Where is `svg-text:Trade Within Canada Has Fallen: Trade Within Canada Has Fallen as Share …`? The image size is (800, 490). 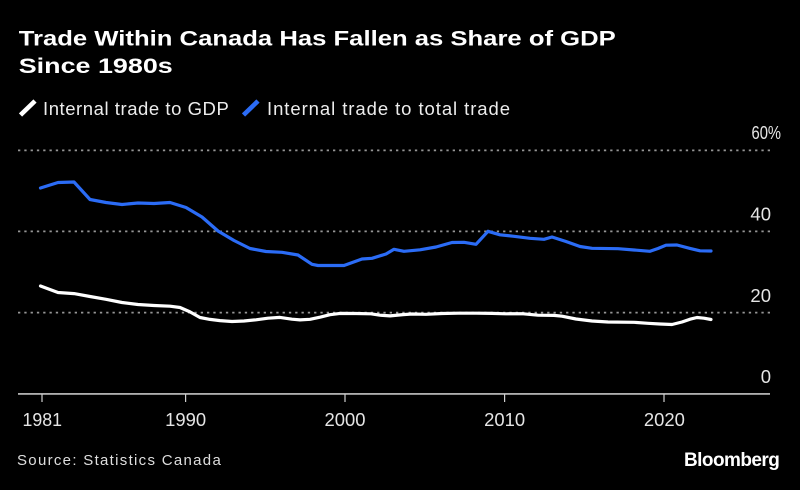 svg-text:Trade Within Canada Has Fallen: Trade Within Canada Has Fallen as Share … is located at coordinates (317, 39).